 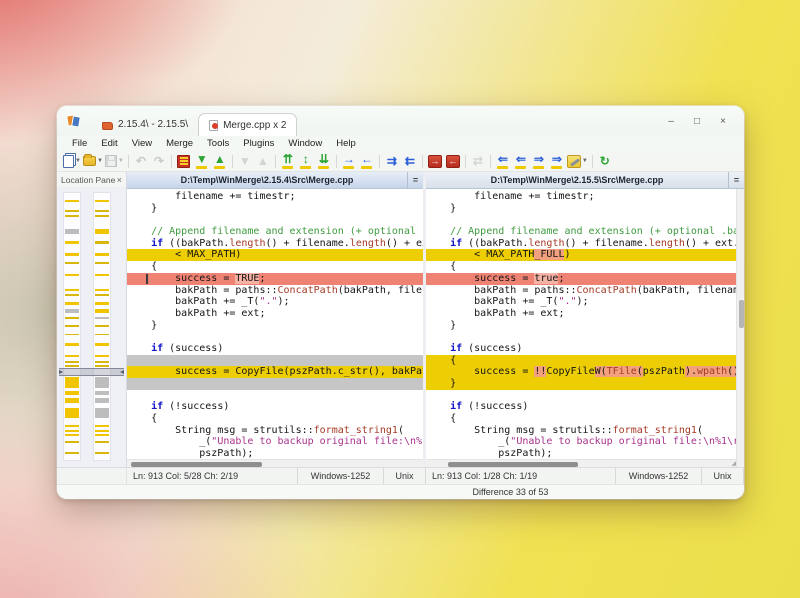 What do you see at coordinates (142, 143) in the screenshot?
I see `menu-item-view: View` at bounding box center [142, 143].